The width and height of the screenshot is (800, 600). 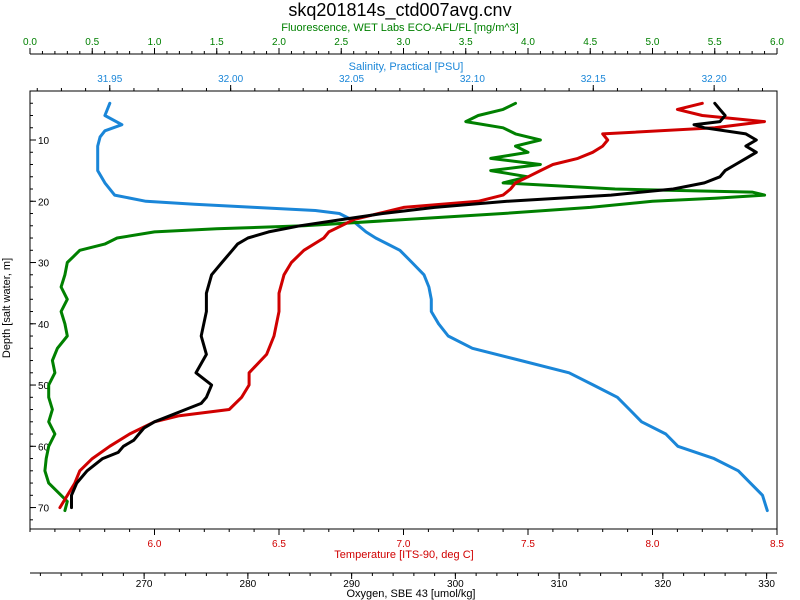 What do you see at coordinates (593, 79) in the screenshot?
I see `salinity-tick-label: 32.15` at bounding box center [593, 79].